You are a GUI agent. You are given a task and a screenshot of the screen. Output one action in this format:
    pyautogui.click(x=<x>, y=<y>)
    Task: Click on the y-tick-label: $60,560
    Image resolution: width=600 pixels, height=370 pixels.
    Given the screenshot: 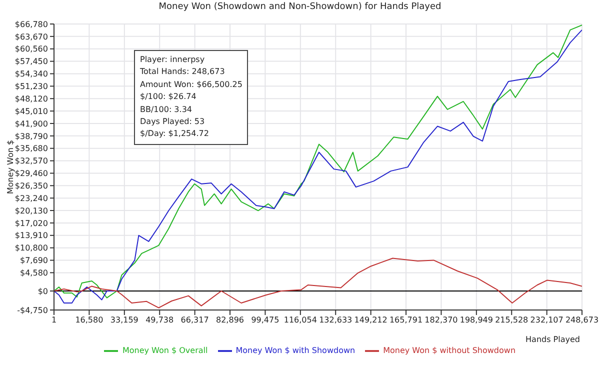 What is the action you would take?
    pyautogui.click(x=31, y=49)
    